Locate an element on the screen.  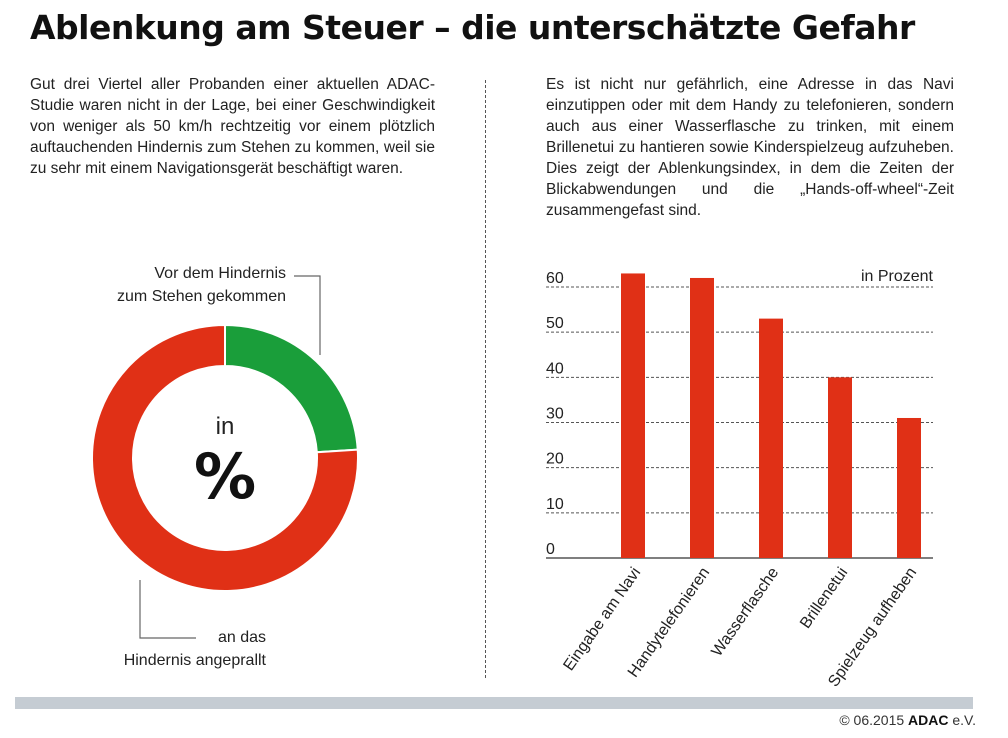
bar-ytick-label-0: 0 is located at coordinates (550, 549).